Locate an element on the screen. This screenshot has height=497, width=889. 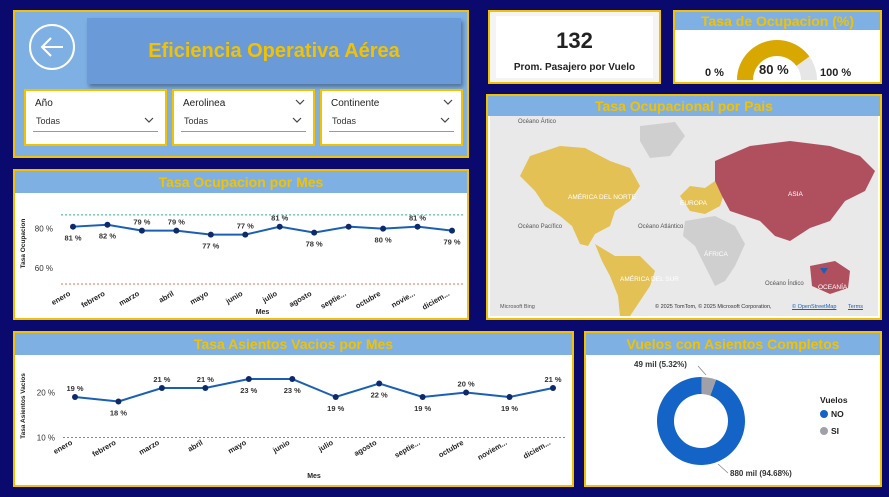
gauge-panel: Tasa de Ocupacion (%) 0 % 80 % 100 % is located at coordinates (777, 47).